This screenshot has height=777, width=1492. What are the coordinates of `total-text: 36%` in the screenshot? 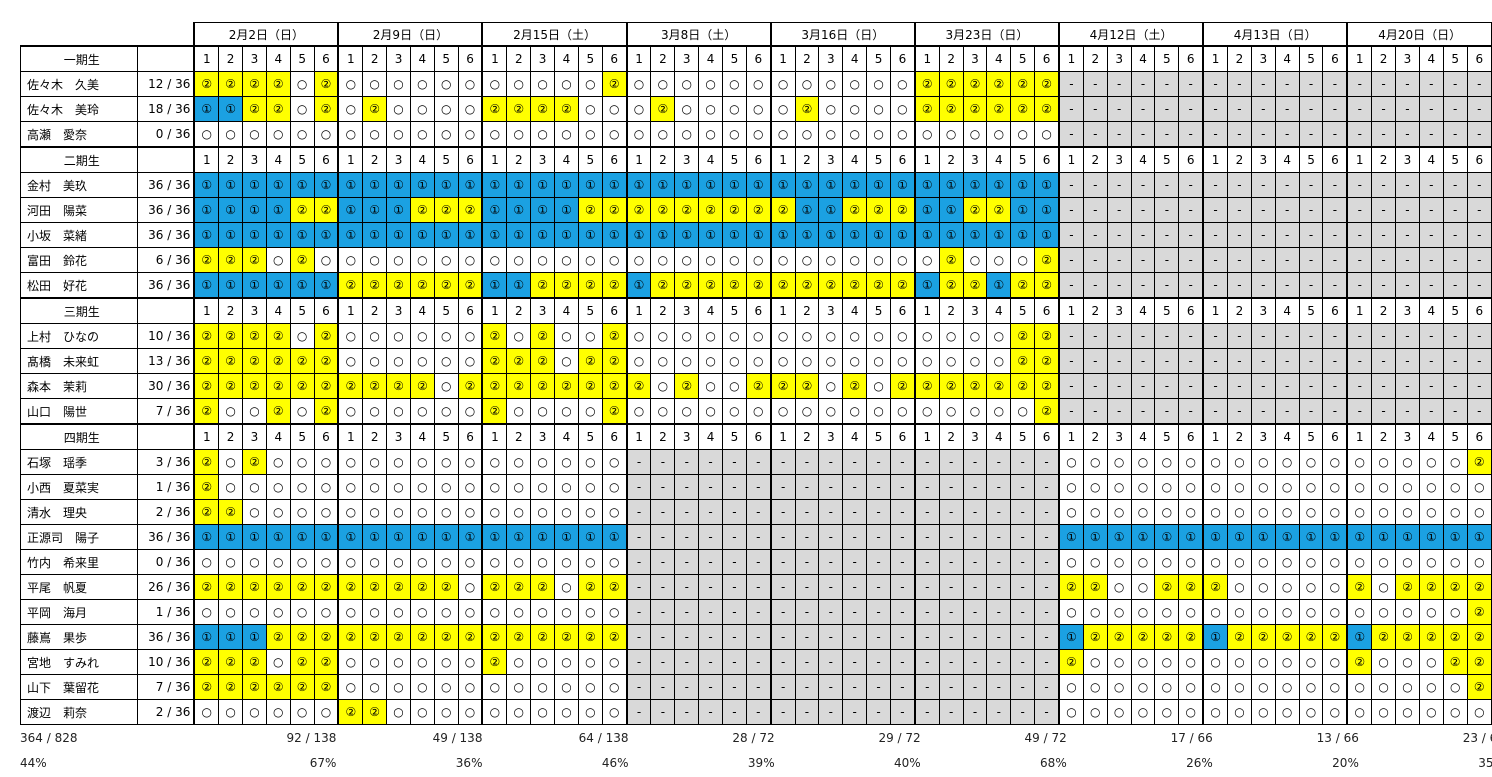 It's located at (469, 763).